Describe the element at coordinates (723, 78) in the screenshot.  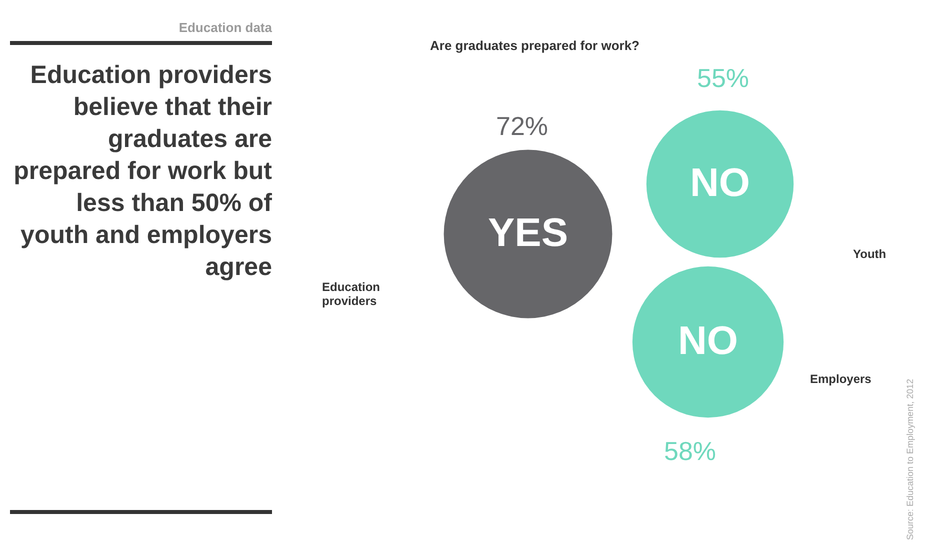
I see `data-label: 55%` at that location.